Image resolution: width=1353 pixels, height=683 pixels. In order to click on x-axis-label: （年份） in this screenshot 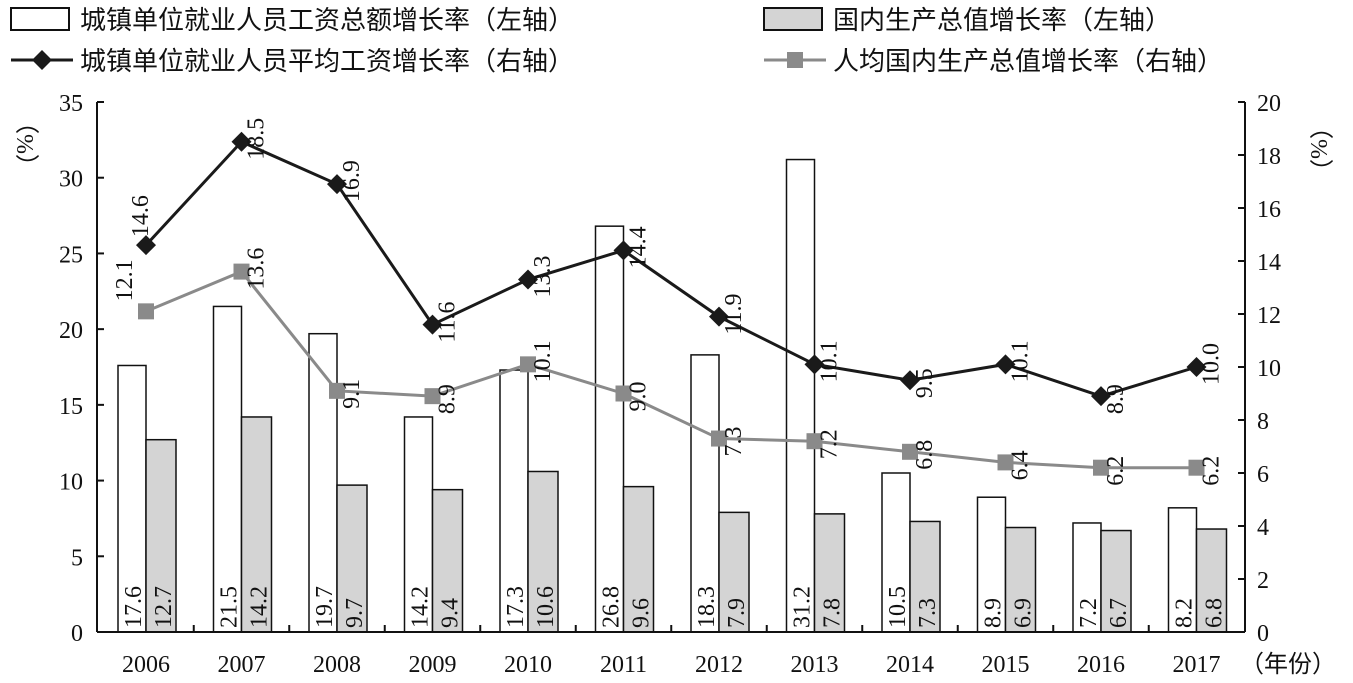, I will do `click(1288, 664)`.